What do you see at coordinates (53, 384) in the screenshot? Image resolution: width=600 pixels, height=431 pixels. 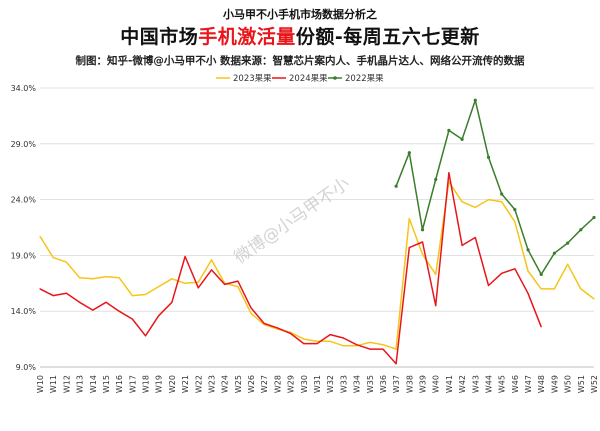 I see `x-tick-label: W11` at bounding box center [53, 384].